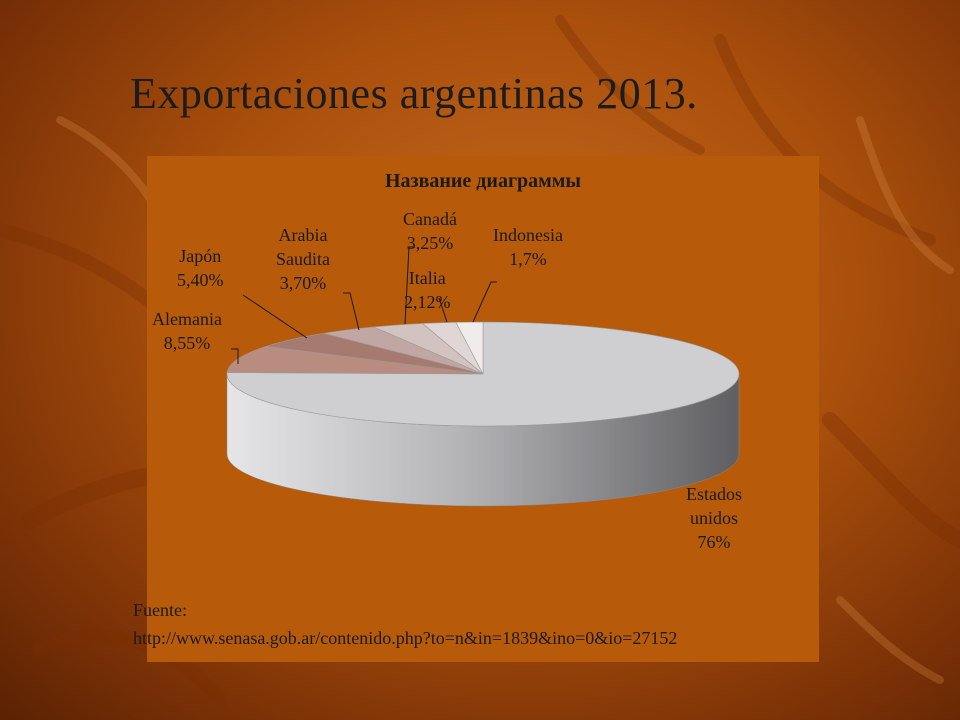  I want to click on pie-slice-indonesia, so click(469, 348).